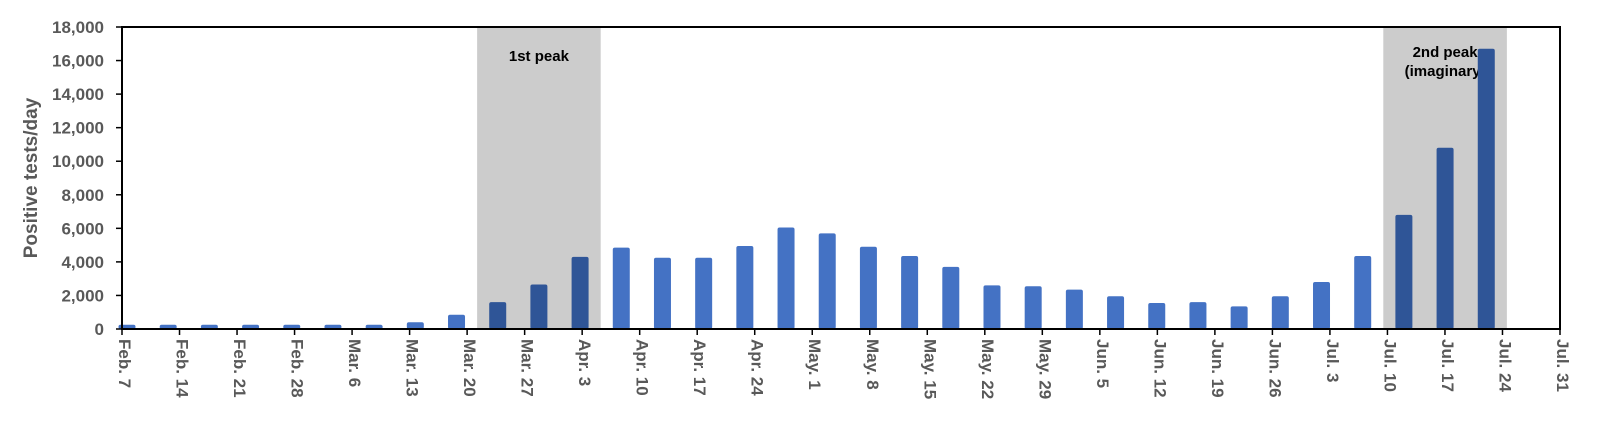 The height and width of the screenshot is (439, 1614). Describe the element at coordinates (99, 329) in the screenshot. I see `y-tick-label: 0` at that location.